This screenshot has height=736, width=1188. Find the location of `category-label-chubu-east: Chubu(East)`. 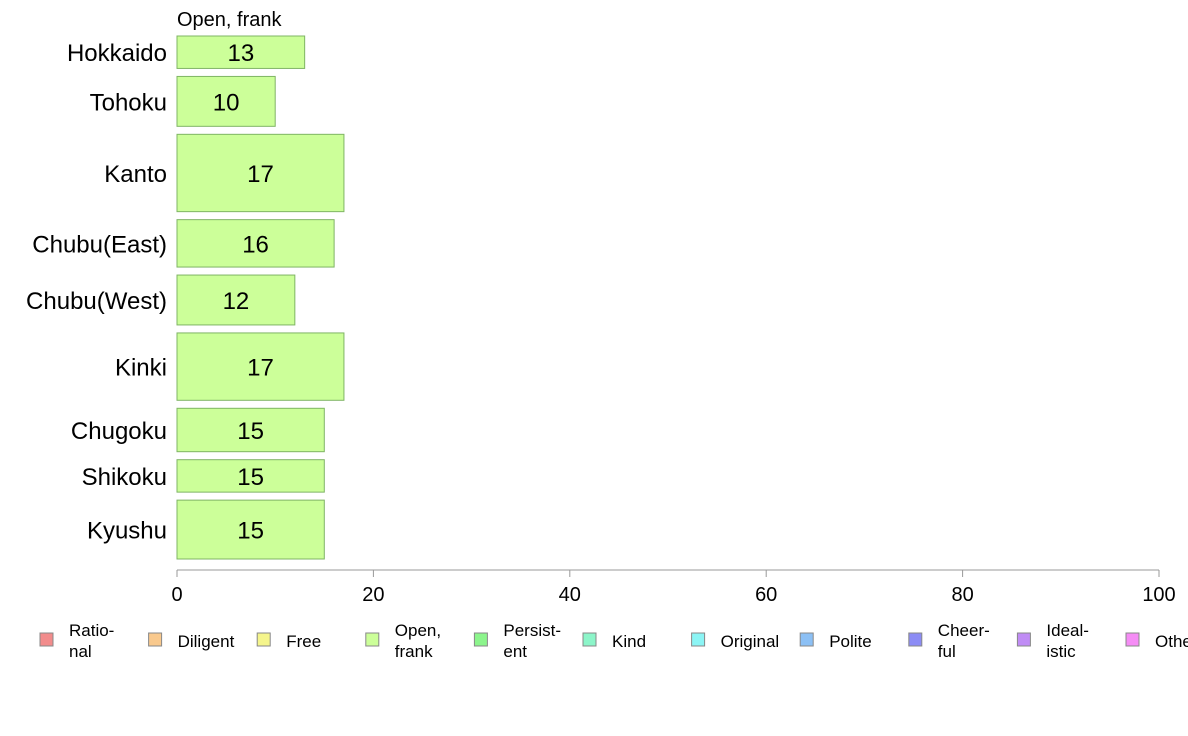

category-label-chubu-east: Chubu(East) is located at coordinates (99, 244).